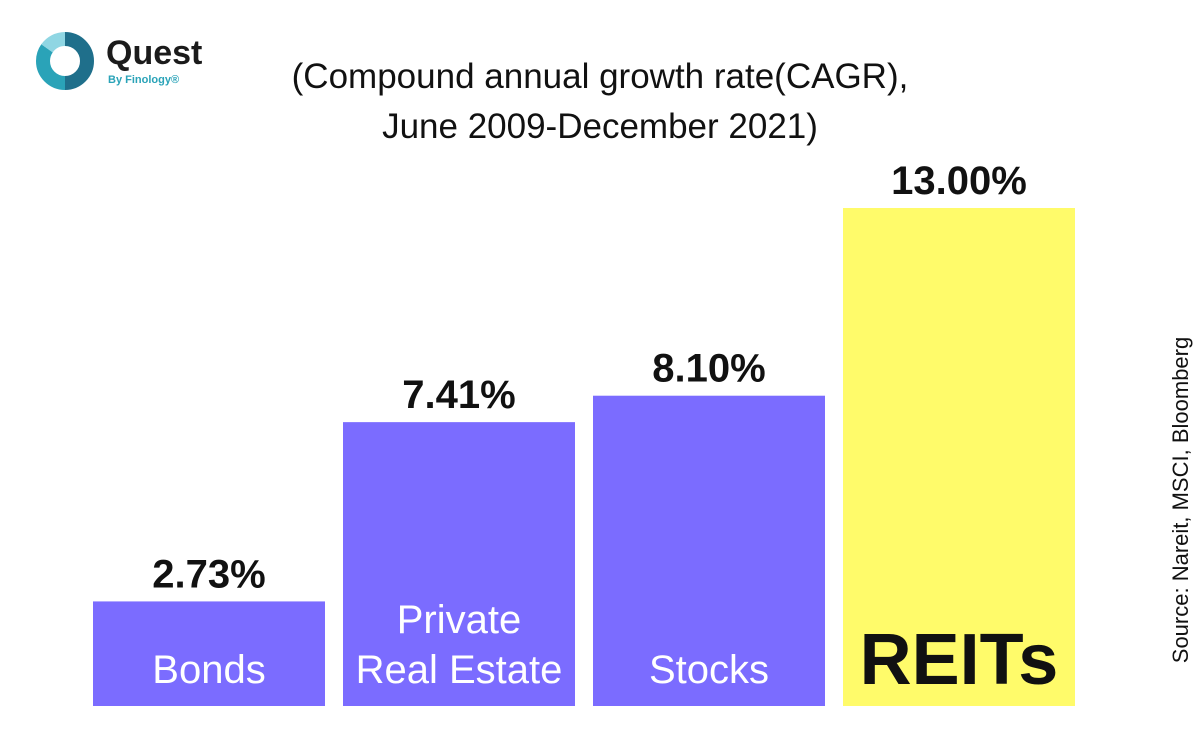  I want to click on chart-title-line-1: (Compound annual growth rate(CAGR),, so click(600, 76).